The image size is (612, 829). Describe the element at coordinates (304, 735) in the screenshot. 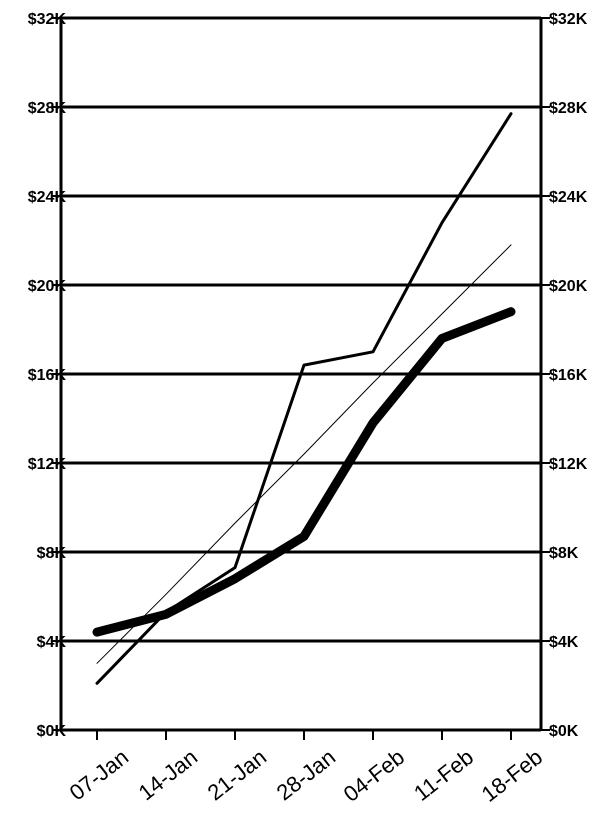

I see `x-tick-marks` at that location.